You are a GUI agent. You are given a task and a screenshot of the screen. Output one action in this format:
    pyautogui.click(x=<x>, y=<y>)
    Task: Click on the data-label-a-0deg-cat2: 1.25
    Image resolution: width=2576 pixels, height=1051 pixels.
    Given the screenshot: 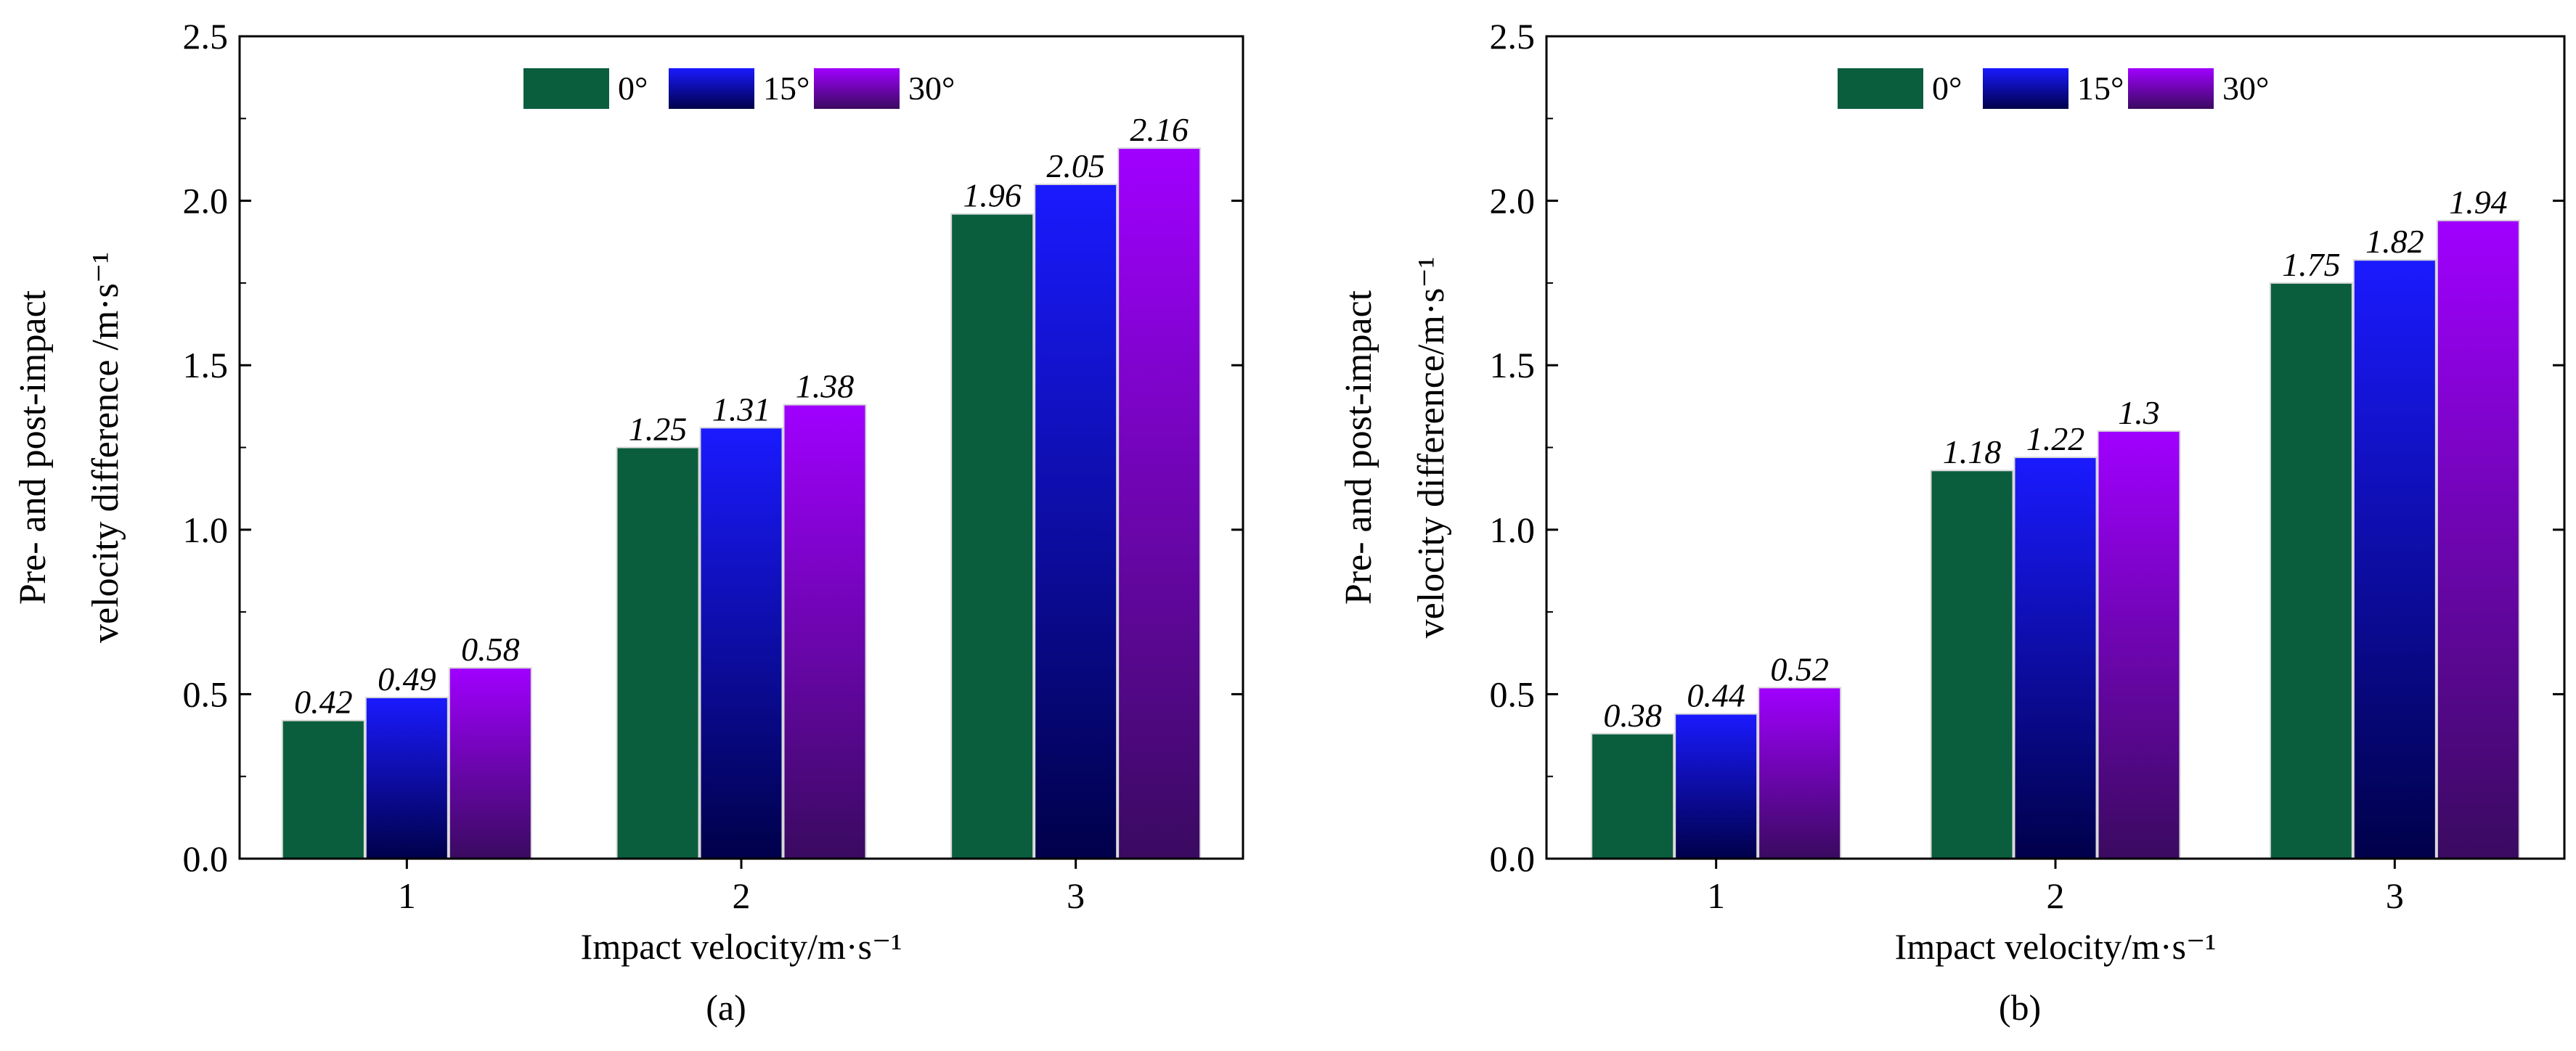 What is the action you would take?
    pyautogui.click(x=658, y=430)
    